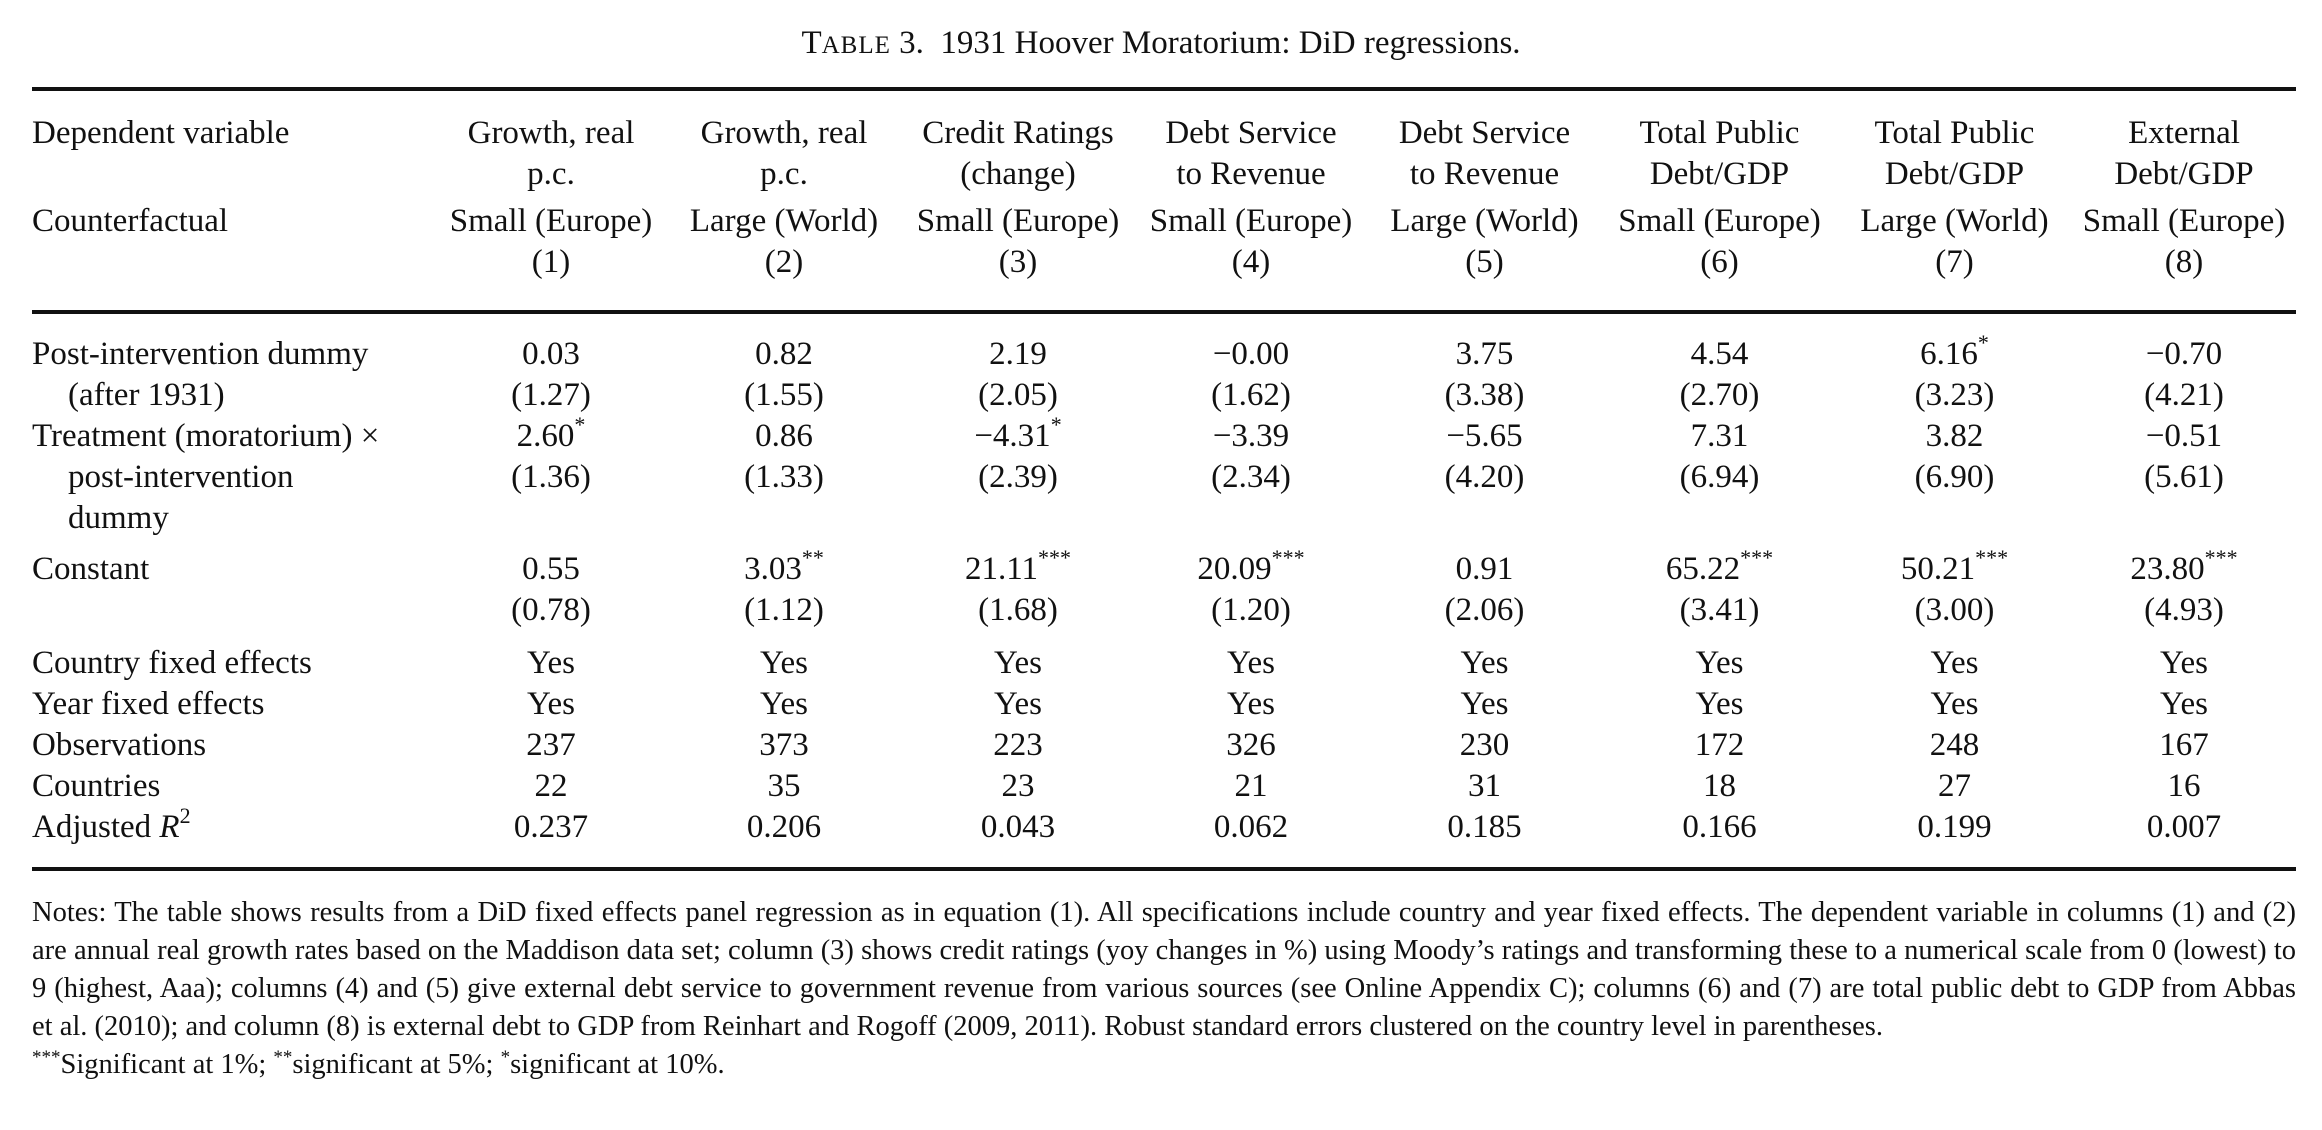  I want to click on standard-error: (6.90), so click(1954, 477).